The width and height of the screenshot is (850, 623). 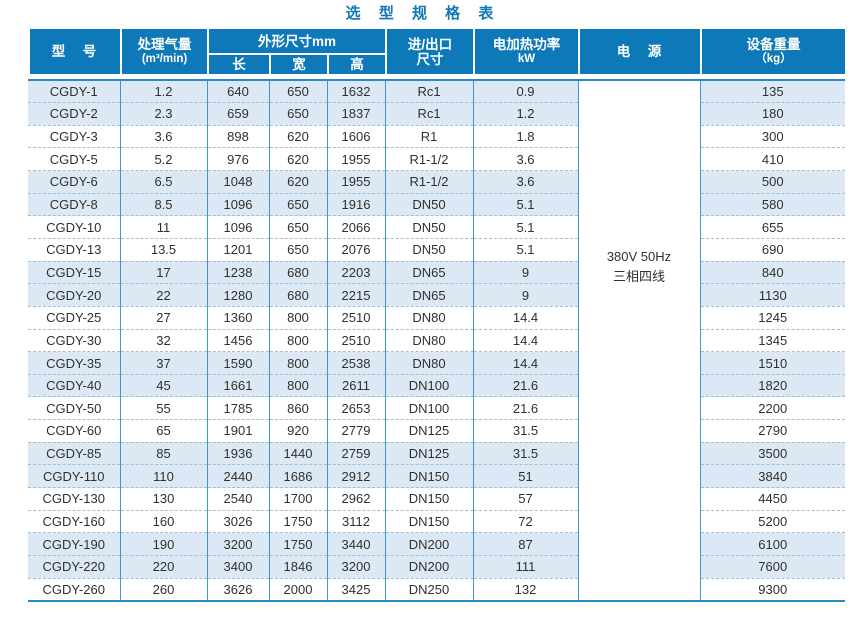 What do you see at coordinates (526, 544) in the screenshot?
I see `cell-heating-power: 87` at bounding box center [526, 544].